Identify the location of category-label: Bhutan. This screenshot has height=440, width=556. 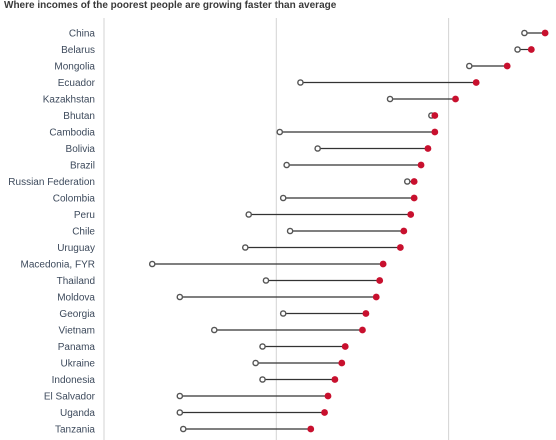
(79, 116).